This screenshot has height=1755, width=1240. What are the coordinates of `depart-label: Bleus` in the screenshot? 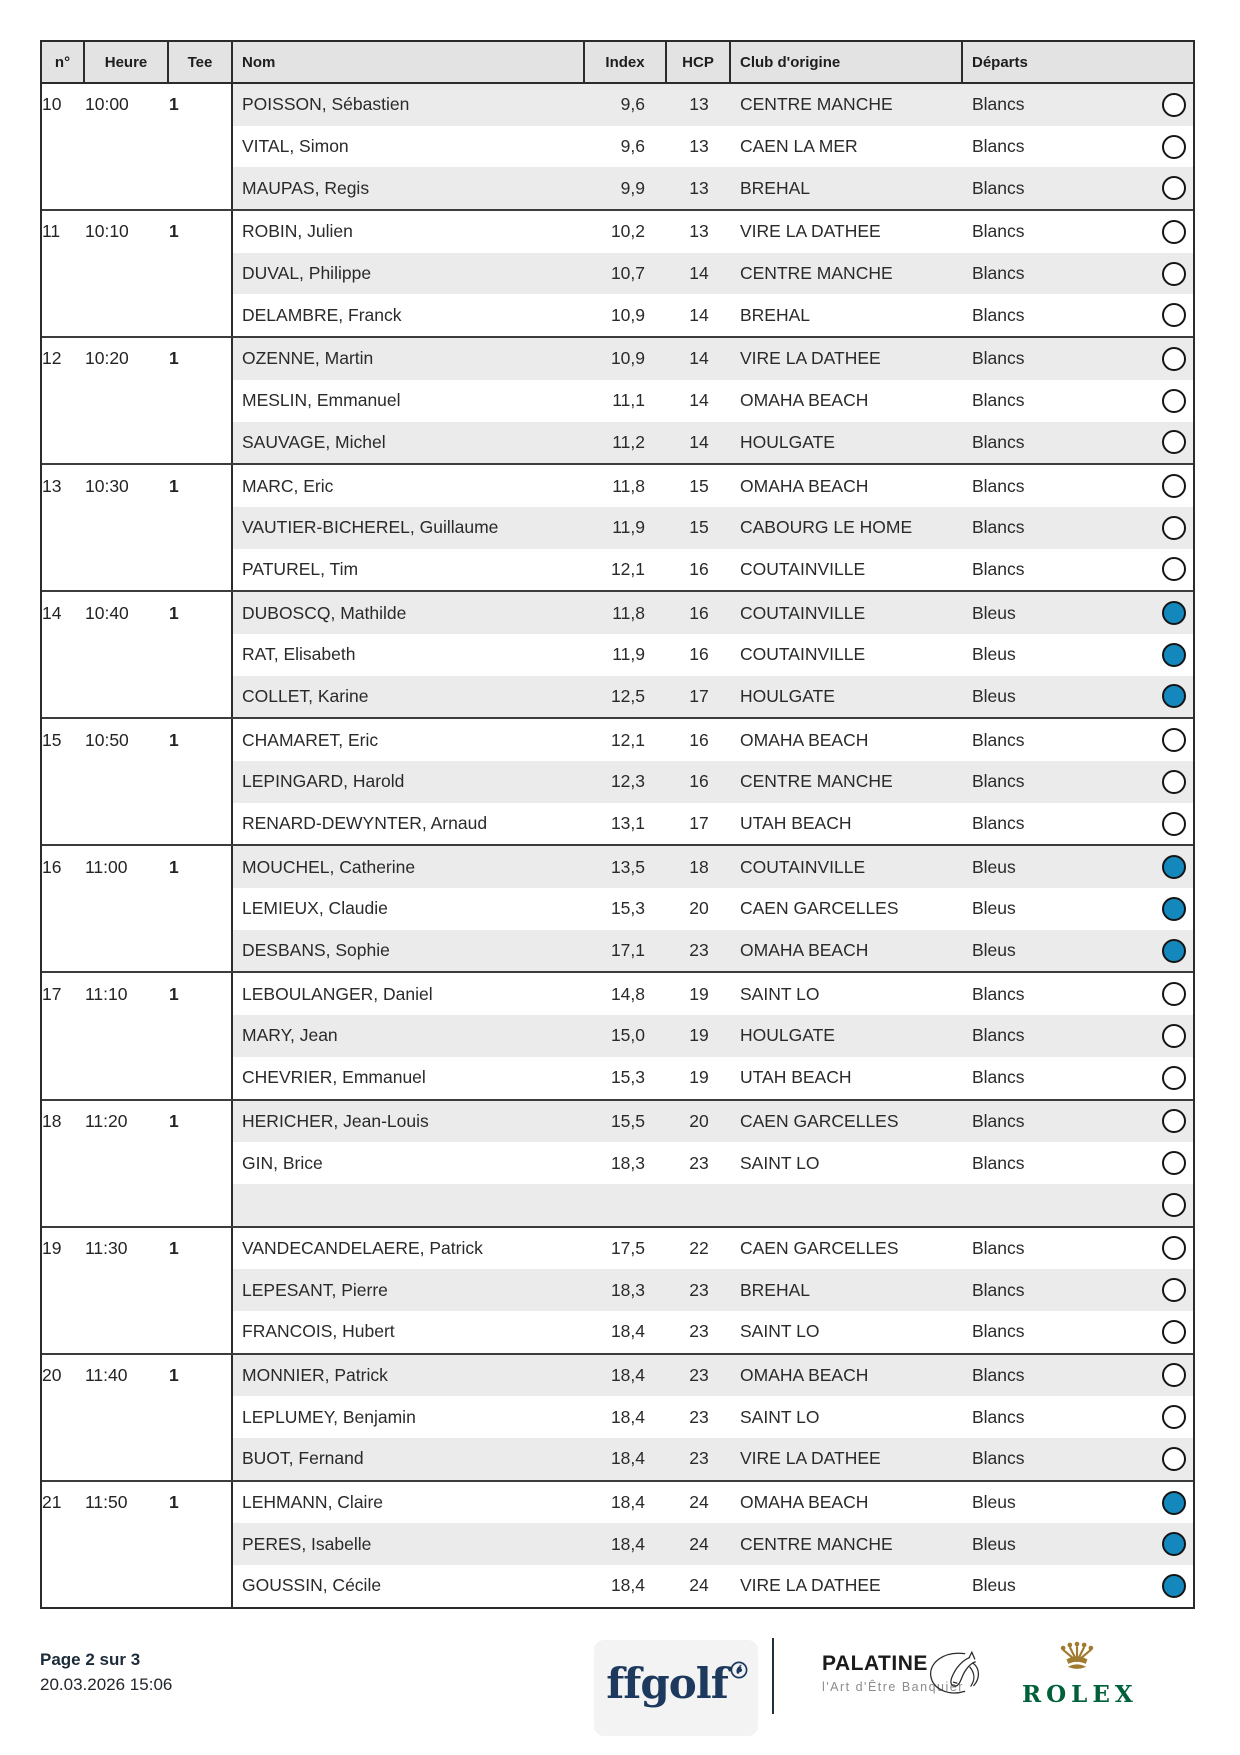 It's located at (994, 1543).